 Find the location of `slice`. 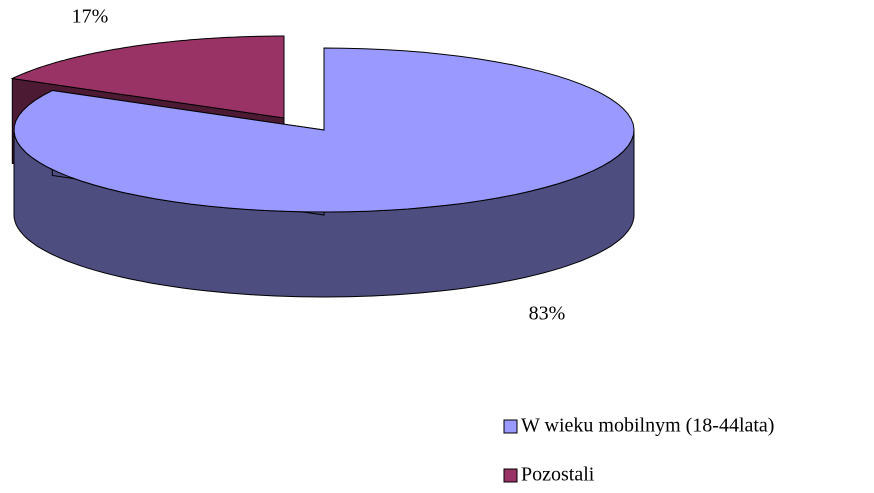

slice is located at coordinates (147, 77).